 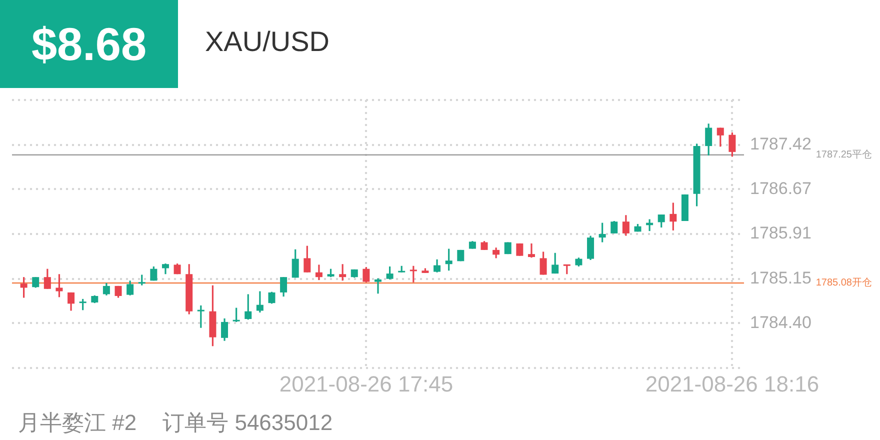 What do you see at coordinates (267, 41) in the screenshot?
I see `chart-title: XAU/USD` at bounding box center [267, 41].